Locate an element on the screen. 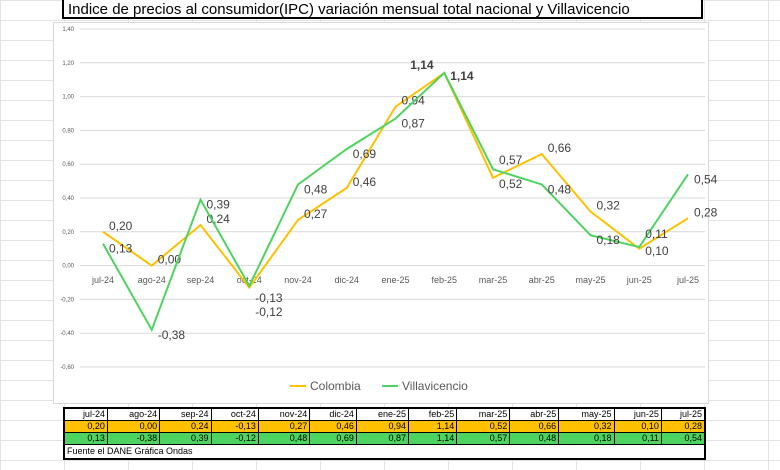  villavicencio-cell: 0,11 is located at coordinates (637, 438).